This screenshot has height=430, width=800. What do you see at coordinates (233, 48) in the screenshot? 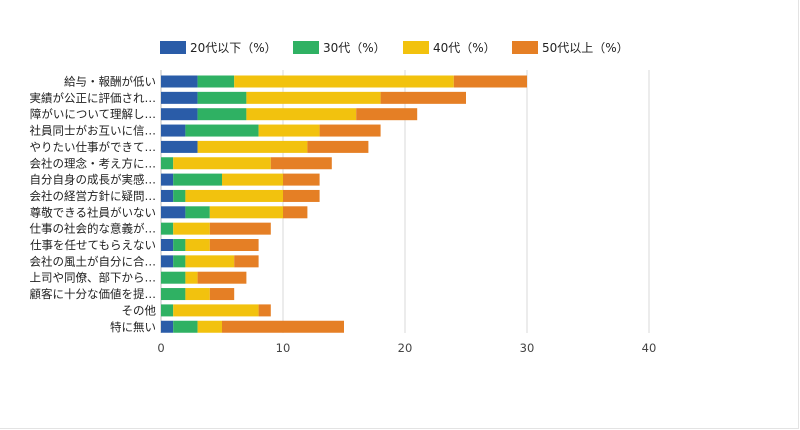
I see `legend-label: 20代以下（%）` at bounding box center [233, 48].